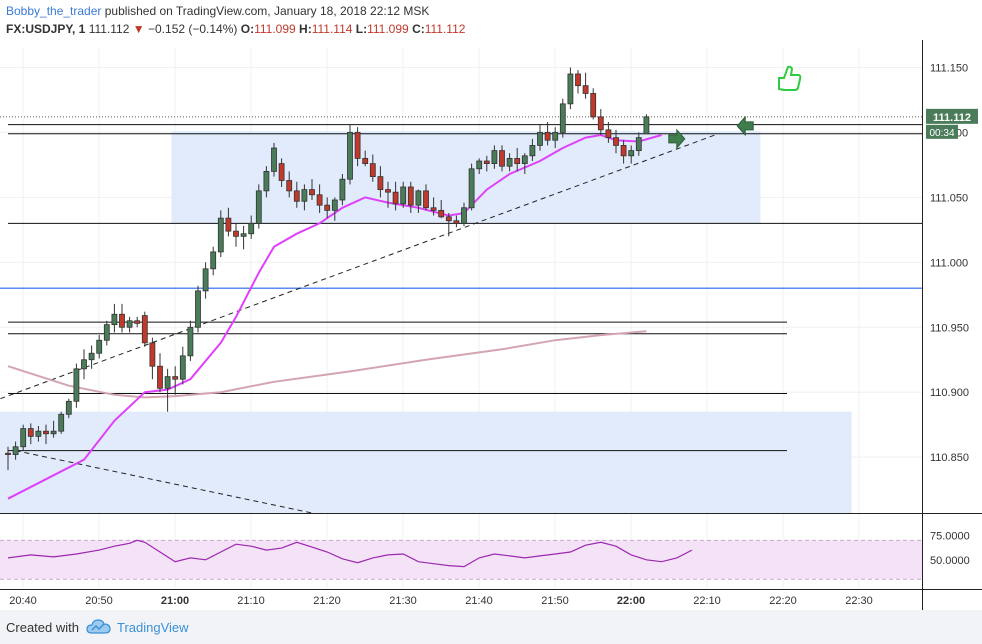  Describe the element at coordinates (949, 393) in the screenshot. I see `price-tick-label: 110.900` at that location.